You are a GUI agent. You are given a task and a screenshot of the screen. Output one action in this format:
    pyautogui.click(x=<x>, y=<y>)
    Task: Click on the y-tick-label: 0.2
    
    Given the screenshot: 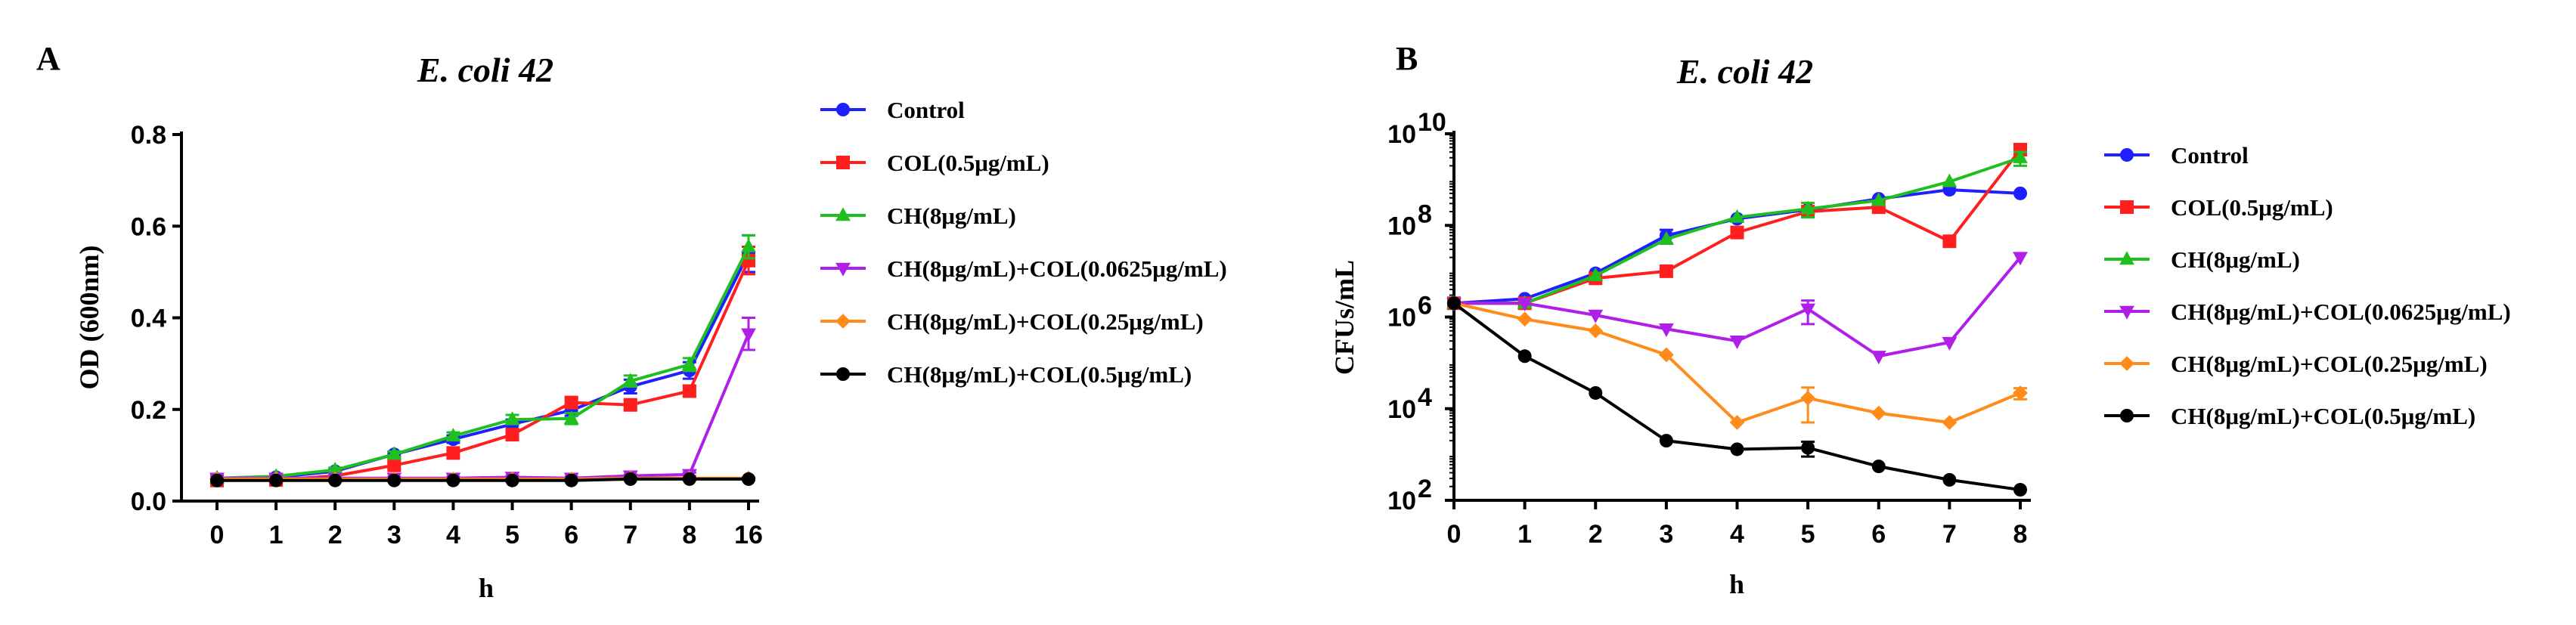 What is the action you would take?
    pyautogui.click(x=149, y=410)
    